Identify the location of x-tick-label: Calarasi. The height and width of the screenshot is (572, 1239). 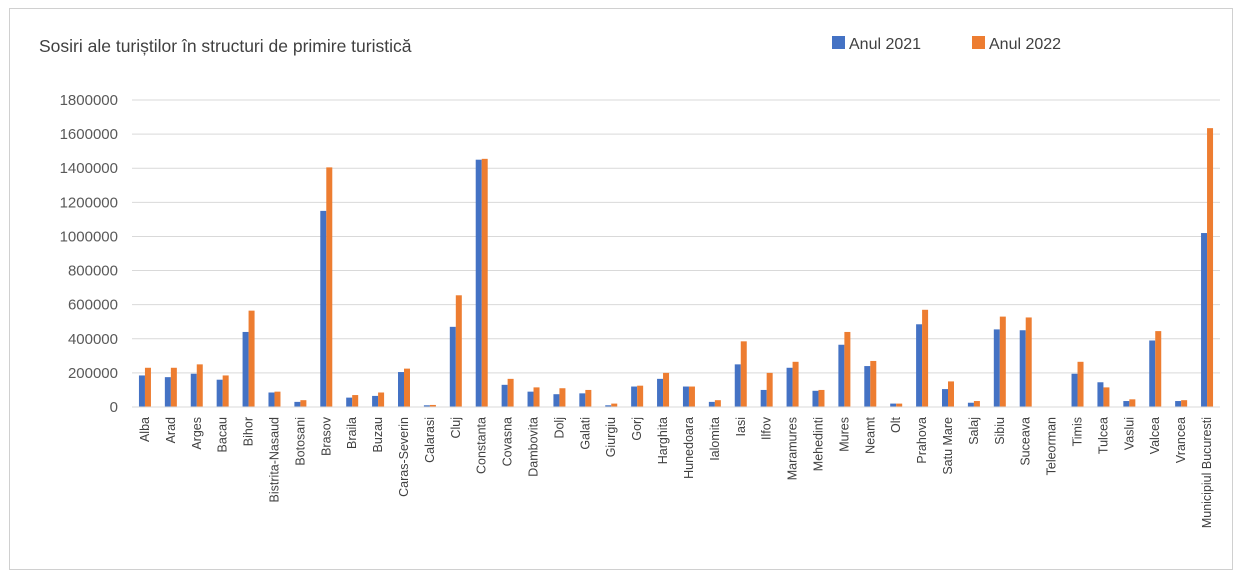
(430, 440).